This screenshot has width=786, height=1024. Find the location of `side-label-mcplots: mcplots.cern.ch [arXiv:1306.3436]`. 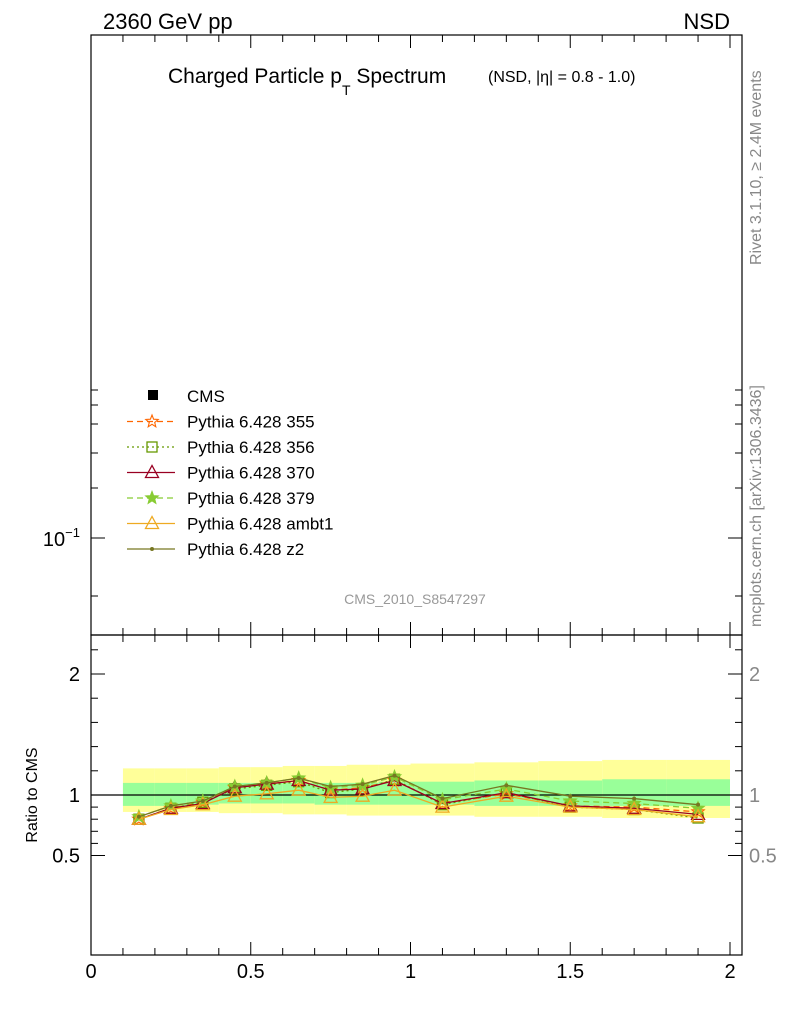

side-label-mcplots: mcplots.cern.ch [arXiv:1306.3436] is located at coordinates (756, 506).